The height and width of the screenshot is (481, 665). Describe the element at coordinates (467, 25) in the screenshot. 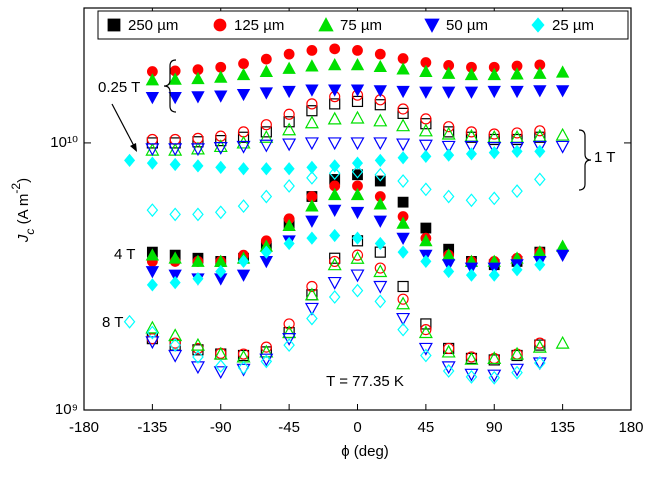

I see `legend-label: 50 µm` at that location.